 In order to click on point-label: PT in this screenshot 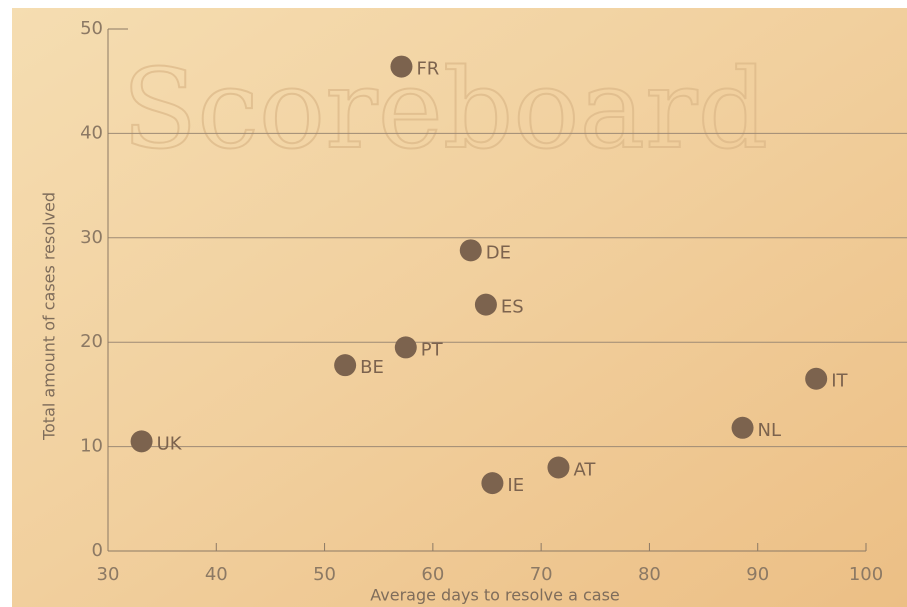, I will do `click(432, 349)`.